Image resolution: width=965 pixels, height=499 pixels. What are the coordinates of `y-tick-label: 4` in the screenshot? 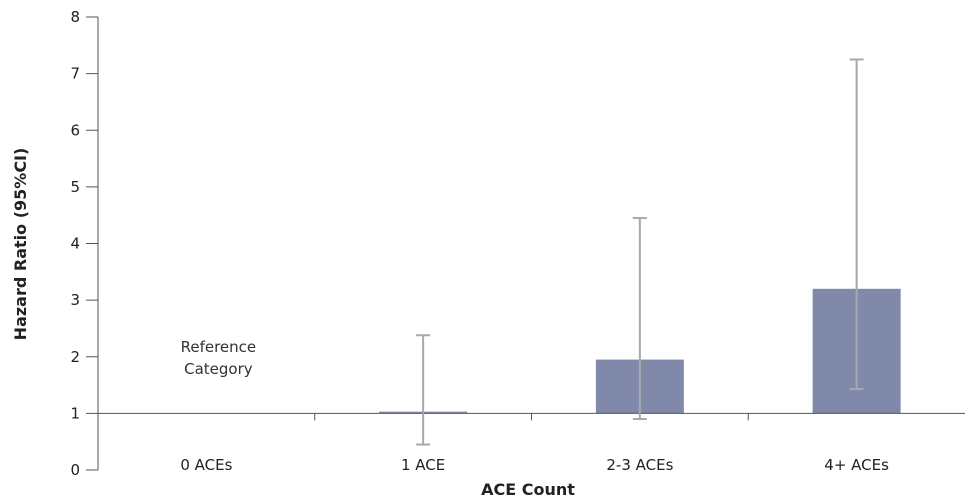 It's located at (75, 244).